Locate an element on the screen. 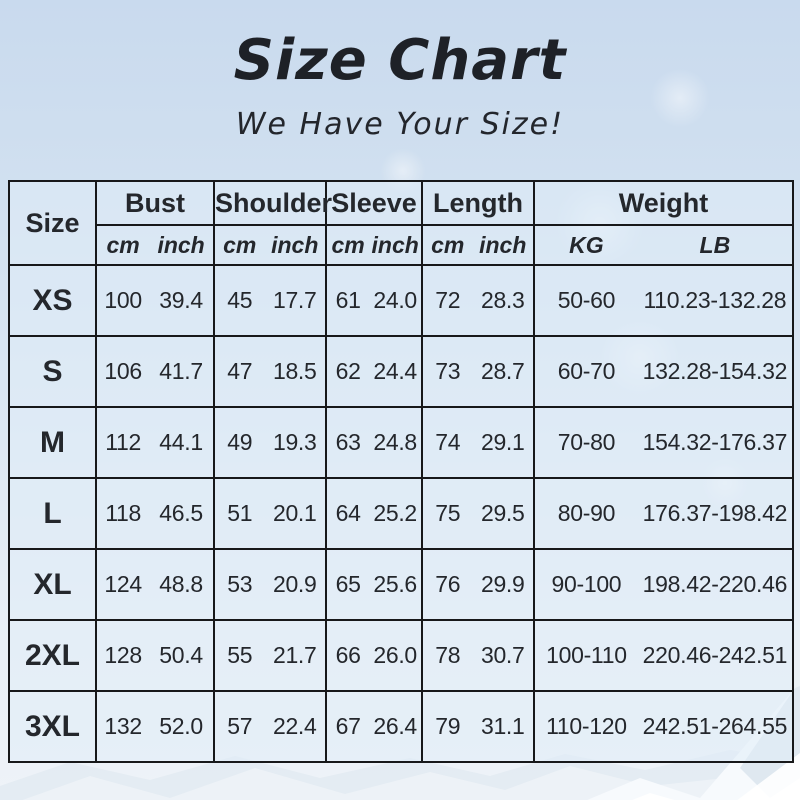 The width and height of the screenshot is (800, 800). bust-cell: 106 41.7 is located at coordinates (155, 371).